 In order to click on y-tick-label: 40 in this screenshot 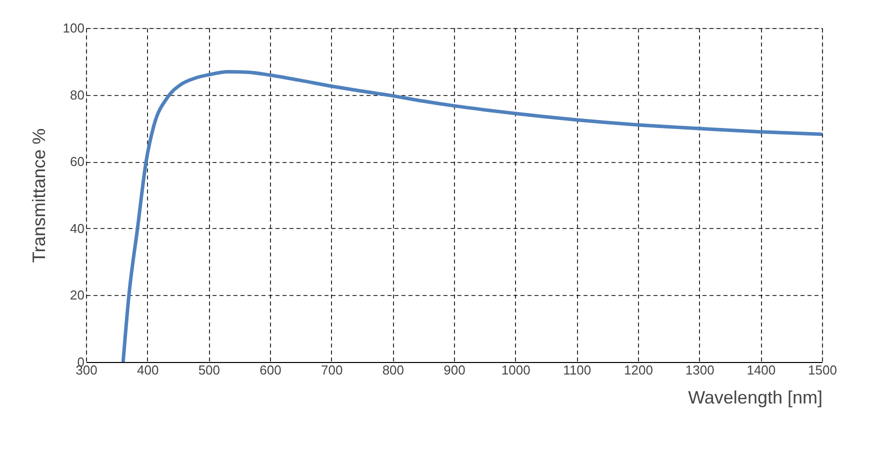, I will do `click(77, 228)`.